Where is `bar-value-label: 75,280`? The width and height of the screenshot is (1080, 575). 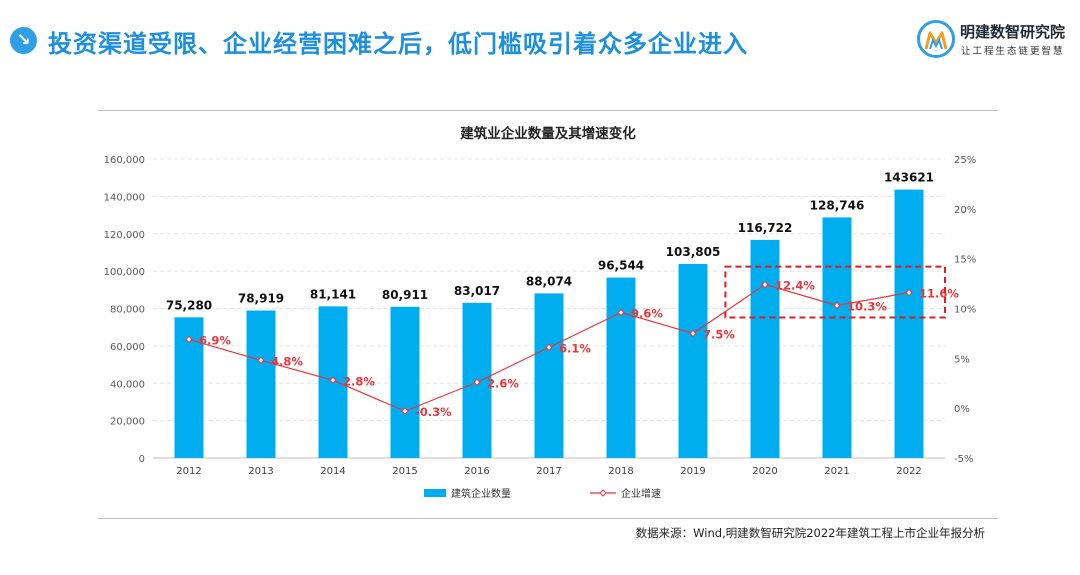
bar-value-label: 75,280 is located at coordinates (189, 305).